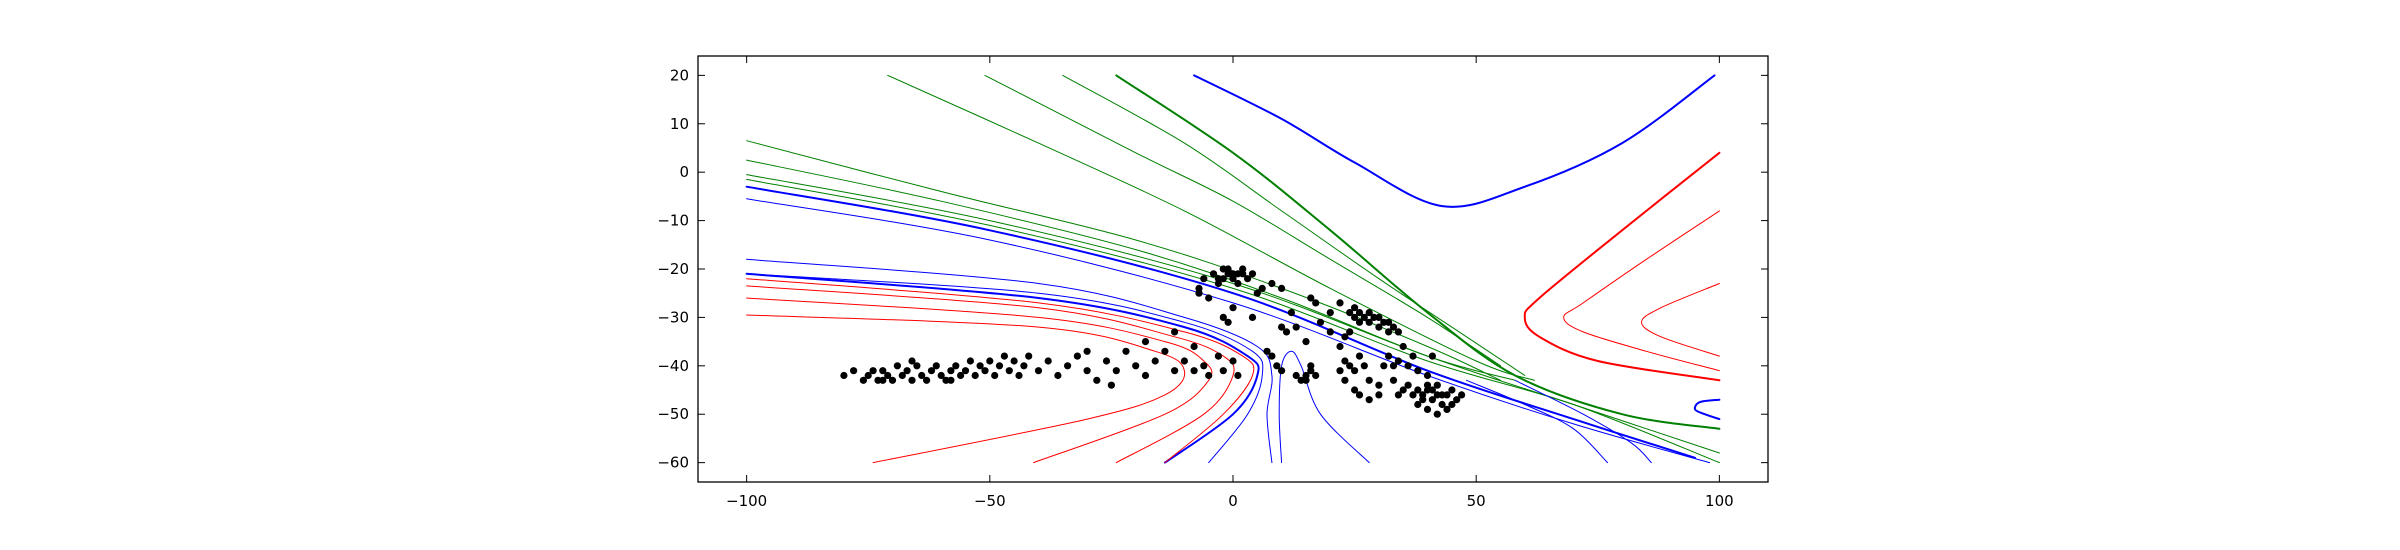  Describe the element at coordinates (673, 366) in the screenshot. I see `y-tick-label-6: −40` at that location.